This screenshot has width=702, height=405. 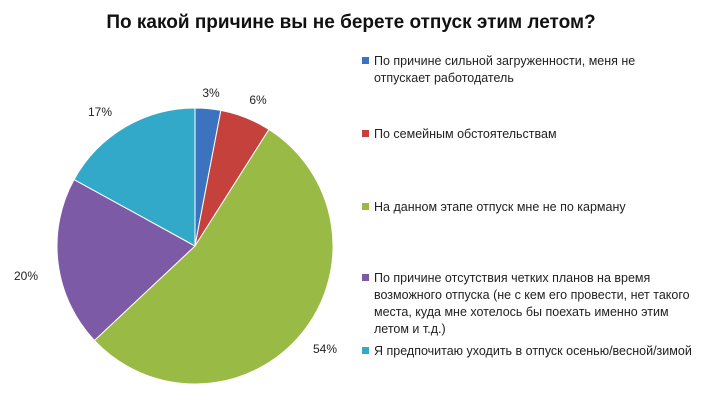 What do you see at coordinates (465, 134) in the screenshot?
I see `legend-label: По семейным обстоятельствам` at bounding box center [465, 134].